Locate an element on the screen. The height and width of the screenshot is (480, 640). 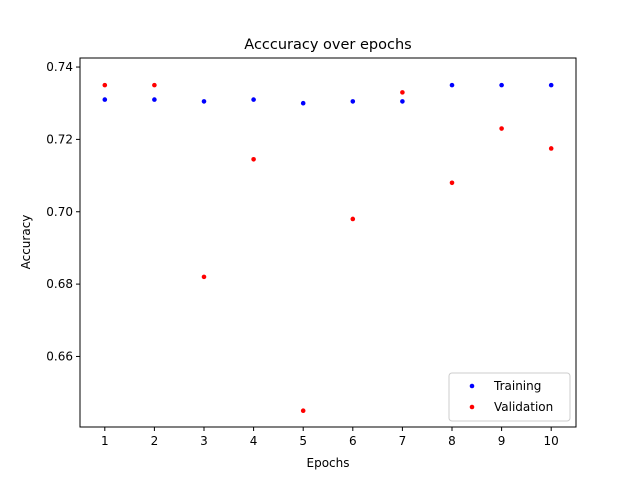
y-tick-label: 0.70 is located at coordinates (59, 212).